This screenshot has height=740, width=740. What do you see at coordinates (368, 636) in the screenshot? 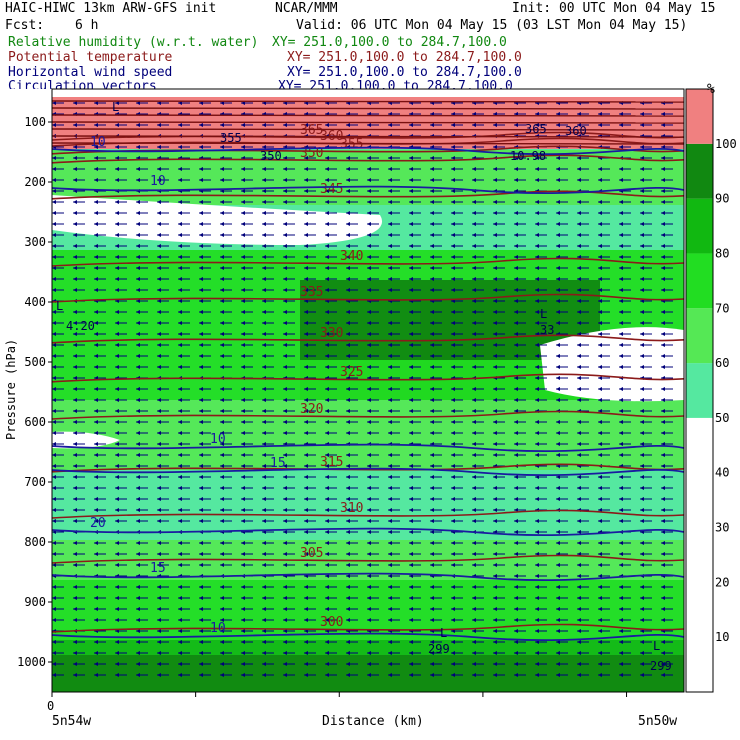
I see `wind-line` at bounding box center [368, 636].